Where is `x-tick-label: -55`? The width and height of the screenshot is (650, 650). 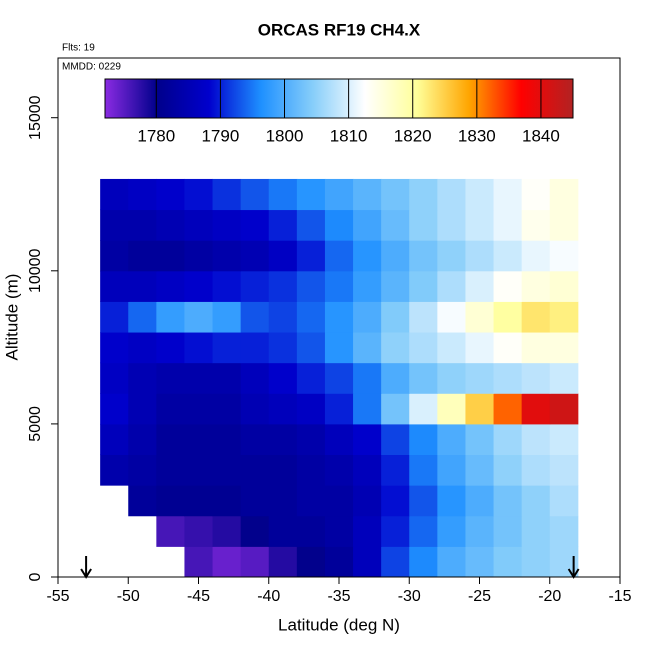 x-tick-label: -55 is located at coordinates (57, 596).